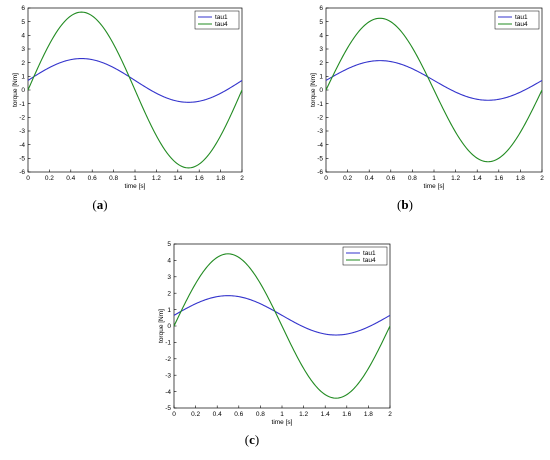  I want to click on caption-b: (b), so click(405, 204).